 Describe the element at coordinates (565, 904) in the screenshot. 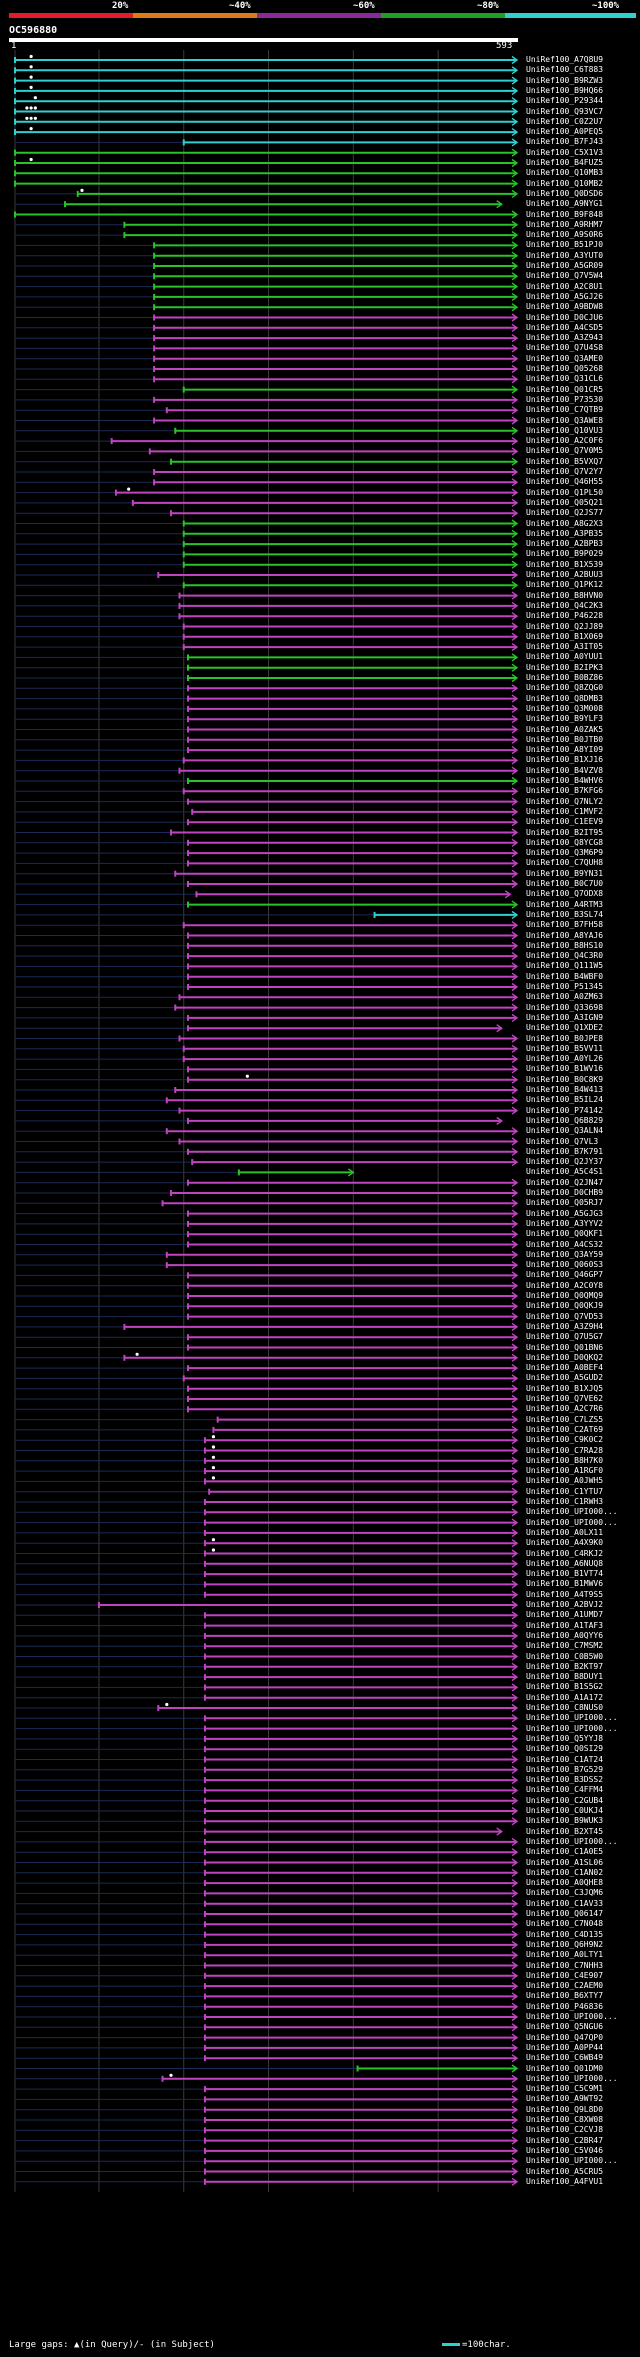

I see `hit-label: UniRef100_A4RTM3` at that location.